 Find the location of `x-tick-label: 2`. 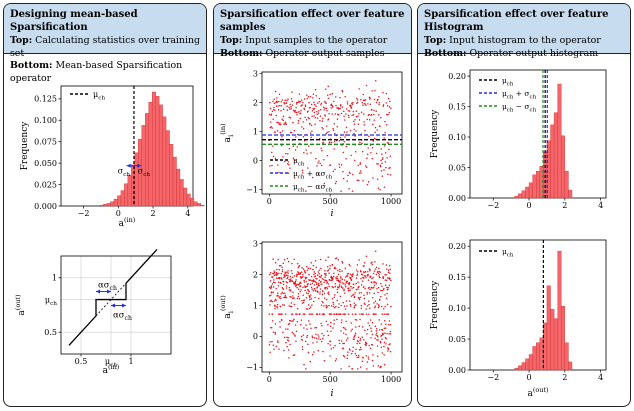

x-tick-label: 2 is located at coordinates (564, 205).